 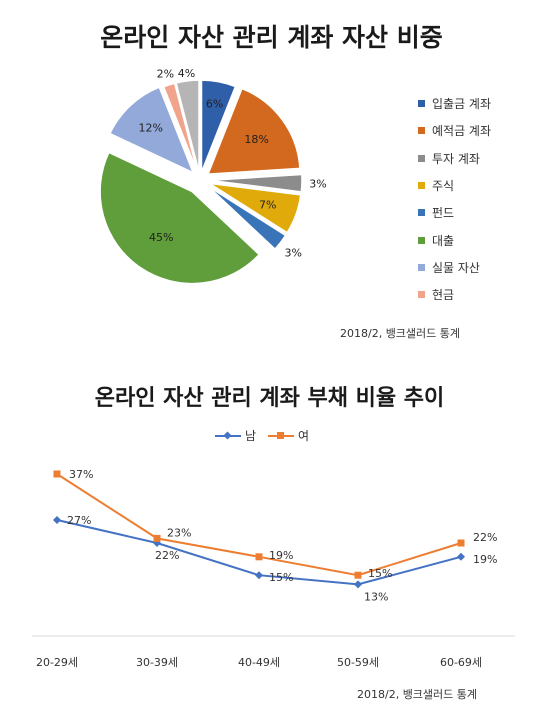 I want to click on line-legend-label: 남, so click(x=251, y=436).